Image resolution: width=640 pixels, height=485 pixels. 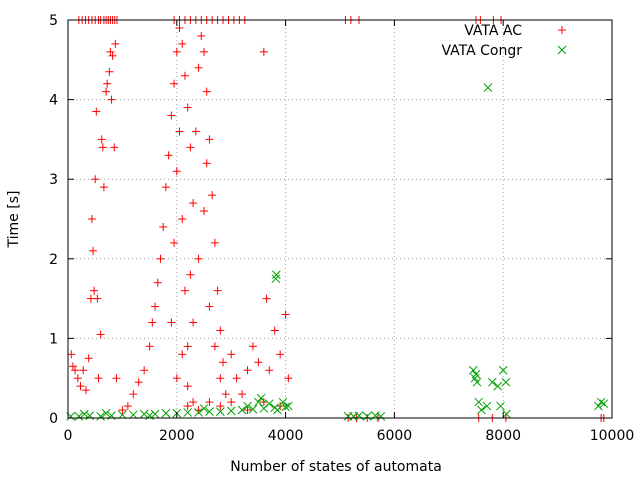 What do you see at coordinates (493, 31) in the screenshot?
I see `legend-label: VATA AC` at bounding box center [493, 31].